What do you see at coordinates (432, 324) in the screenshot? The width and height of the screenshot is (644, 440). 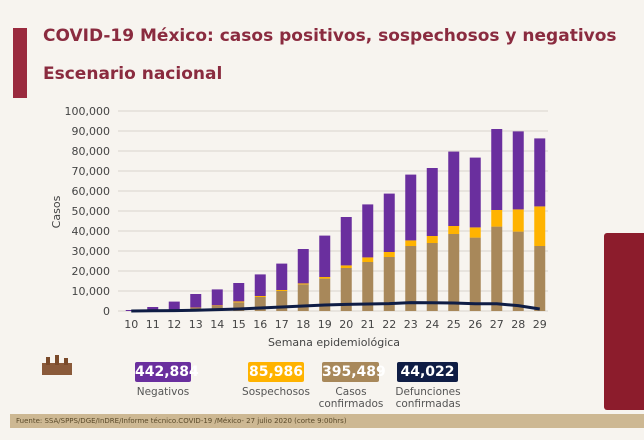 I see `x-tick-label: 24` at bounding box center [432, 324].